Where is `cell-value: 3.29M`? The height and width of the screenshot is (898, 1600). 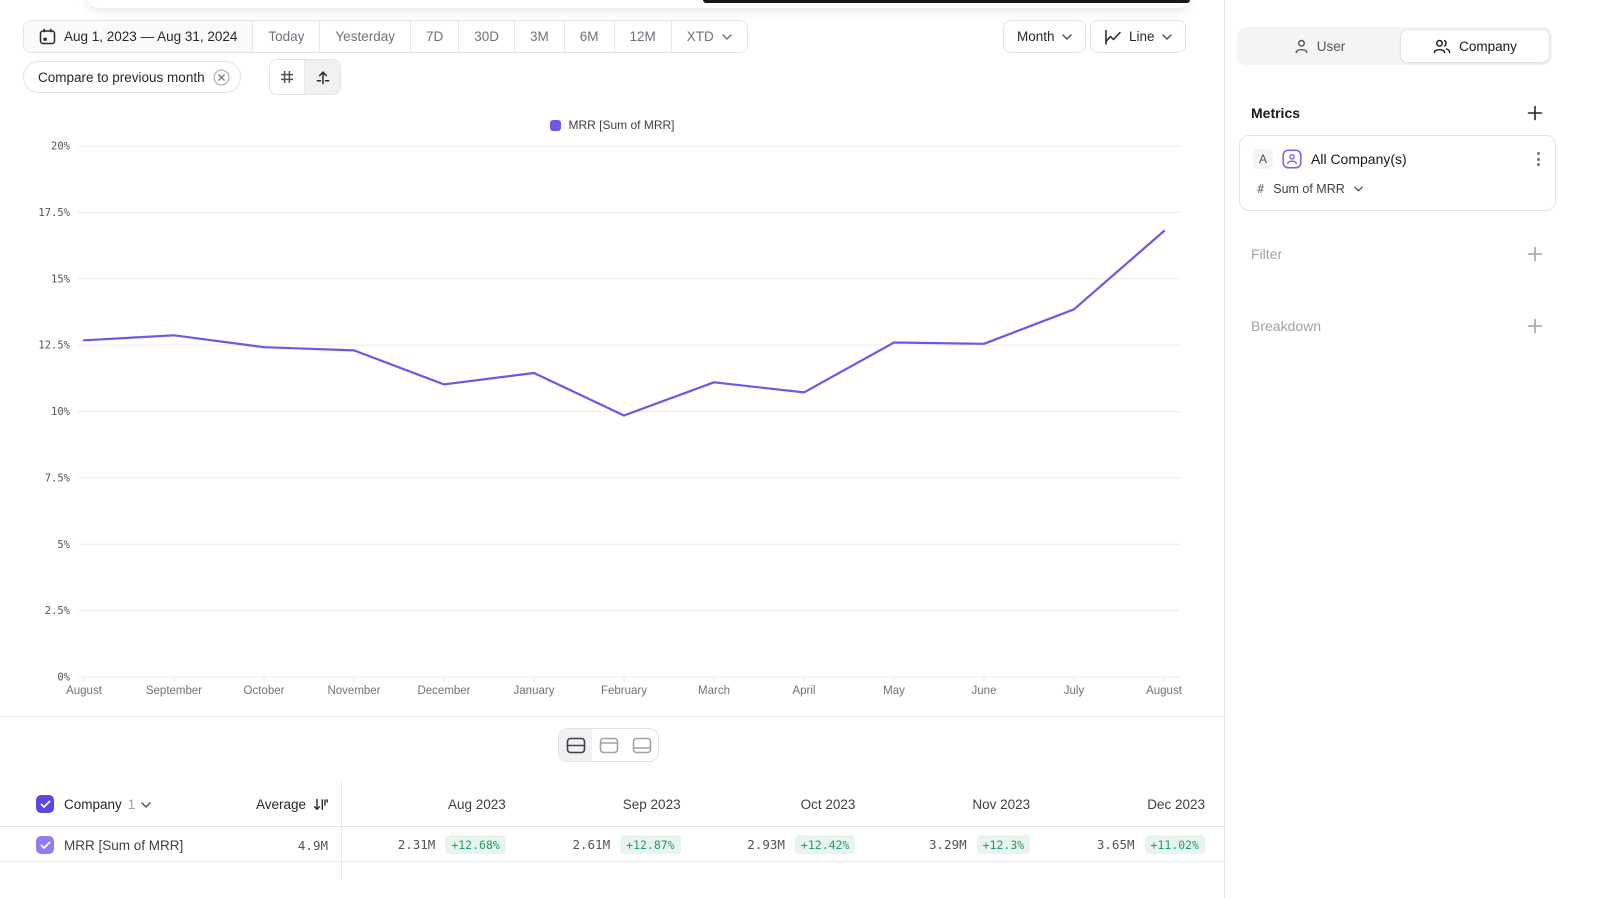 cell-value: 3.29M is located at coordinates (948, 844).